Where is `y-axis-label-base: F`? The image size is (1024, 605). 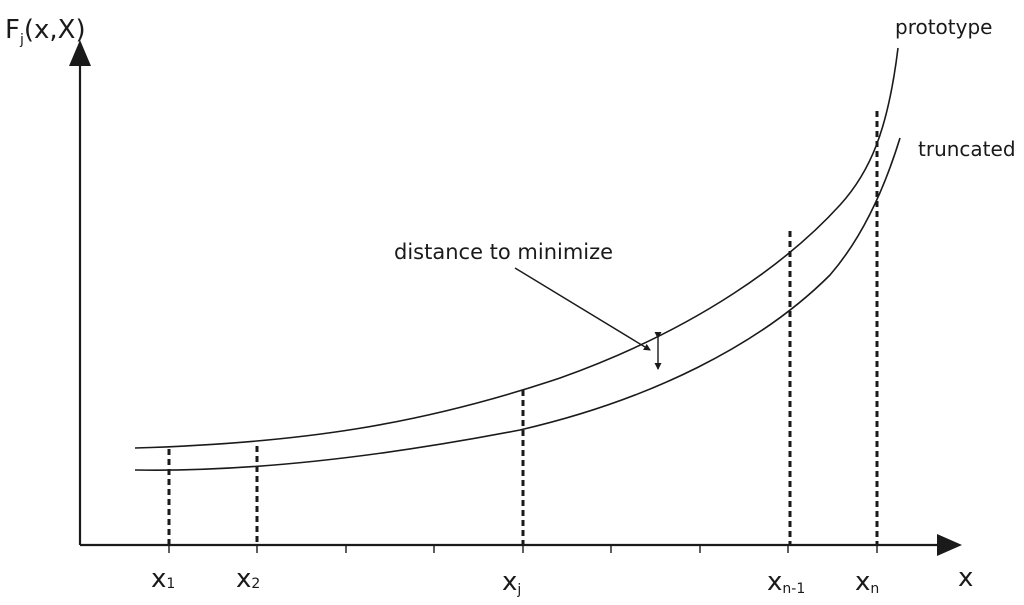 y-axis-label-base: F is located at coordinates (12, 30).